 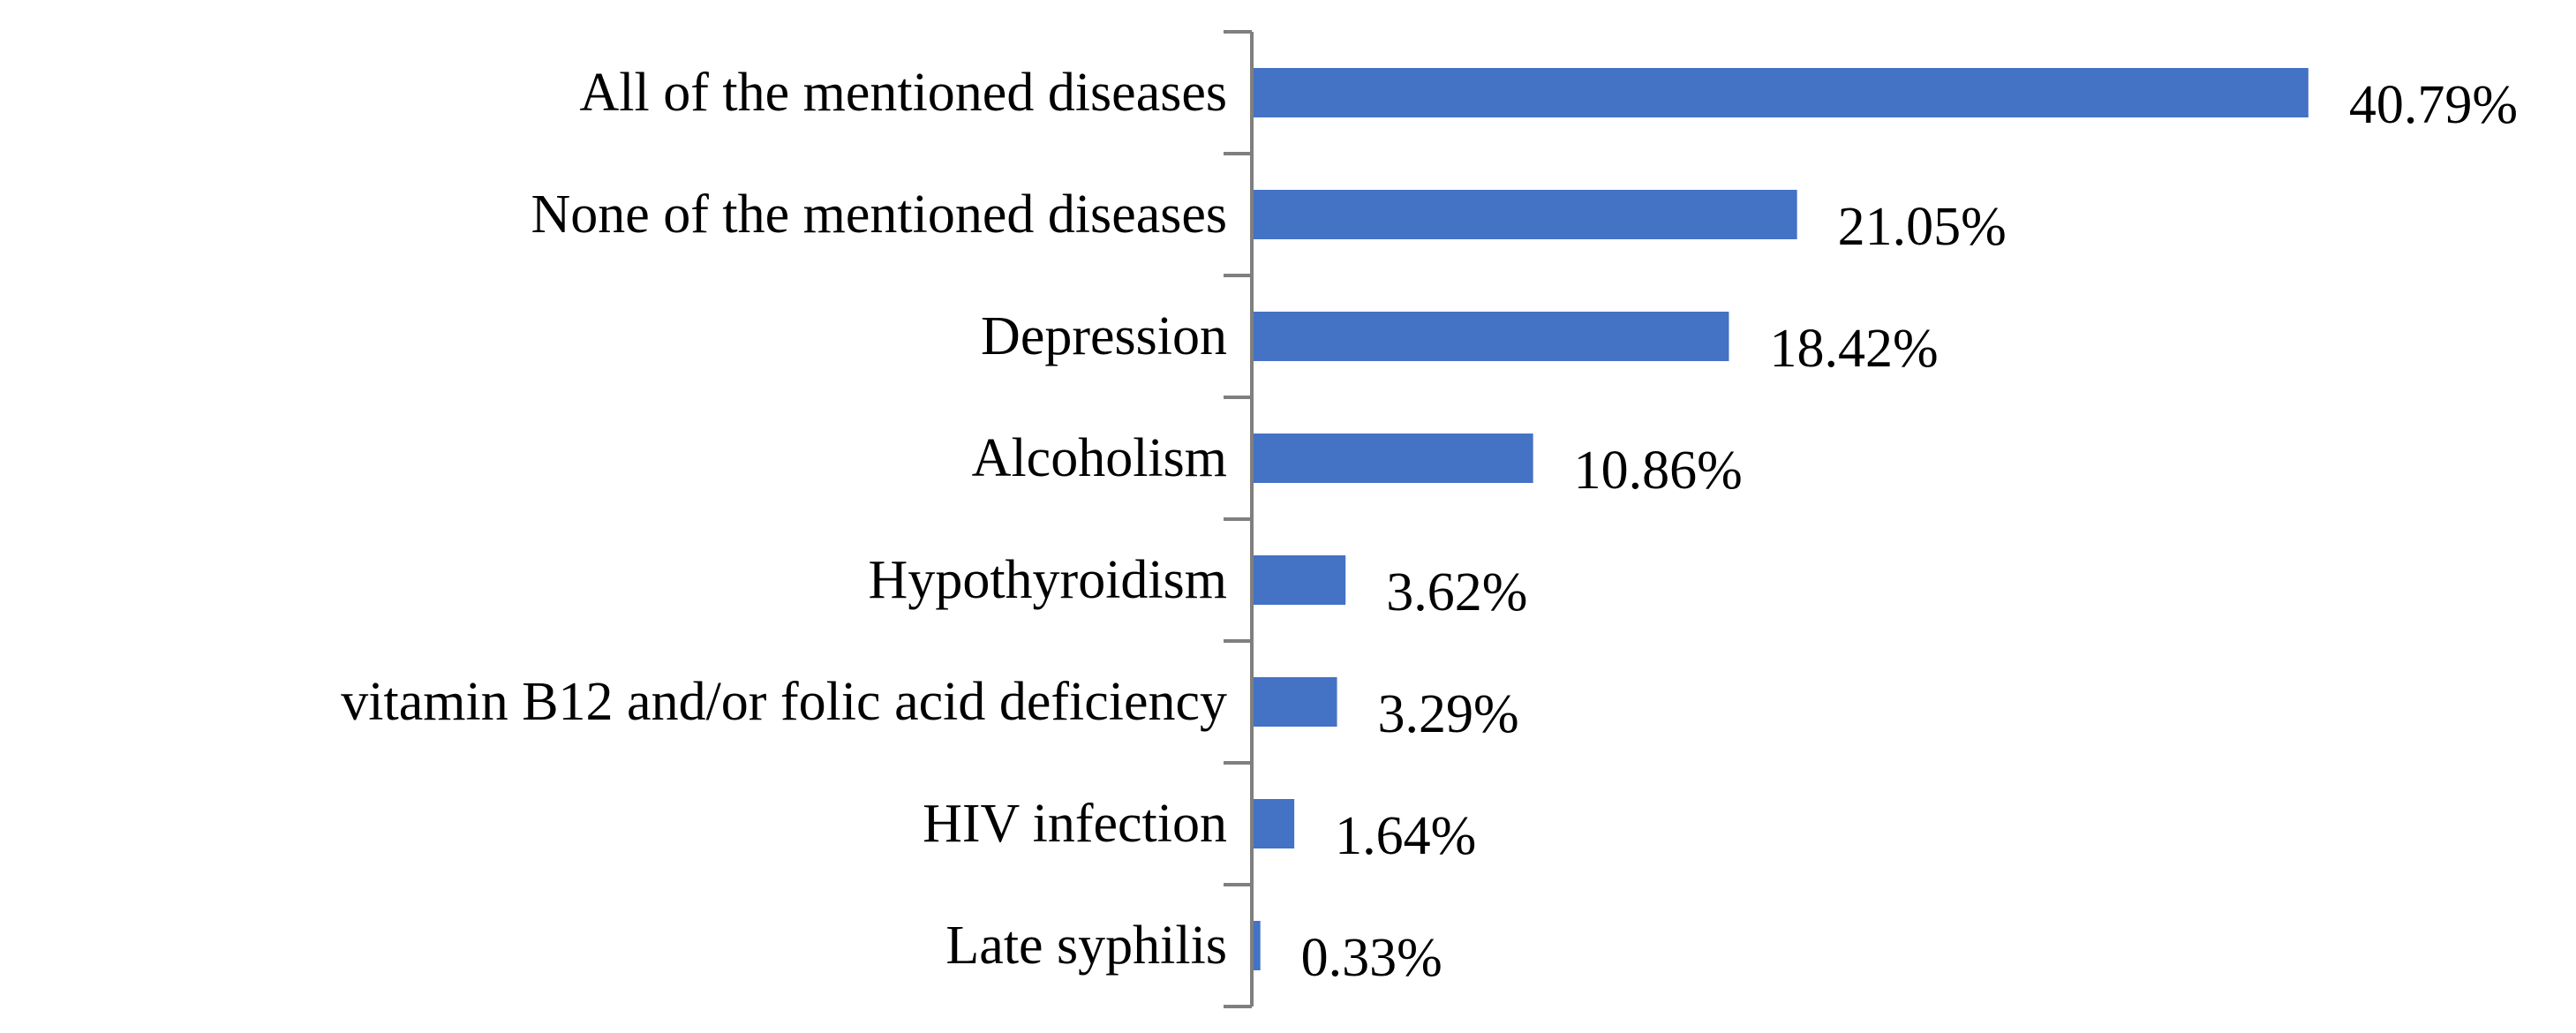 I want to click on category-label-8: Late syphilis, so click(x=1086, y=946).